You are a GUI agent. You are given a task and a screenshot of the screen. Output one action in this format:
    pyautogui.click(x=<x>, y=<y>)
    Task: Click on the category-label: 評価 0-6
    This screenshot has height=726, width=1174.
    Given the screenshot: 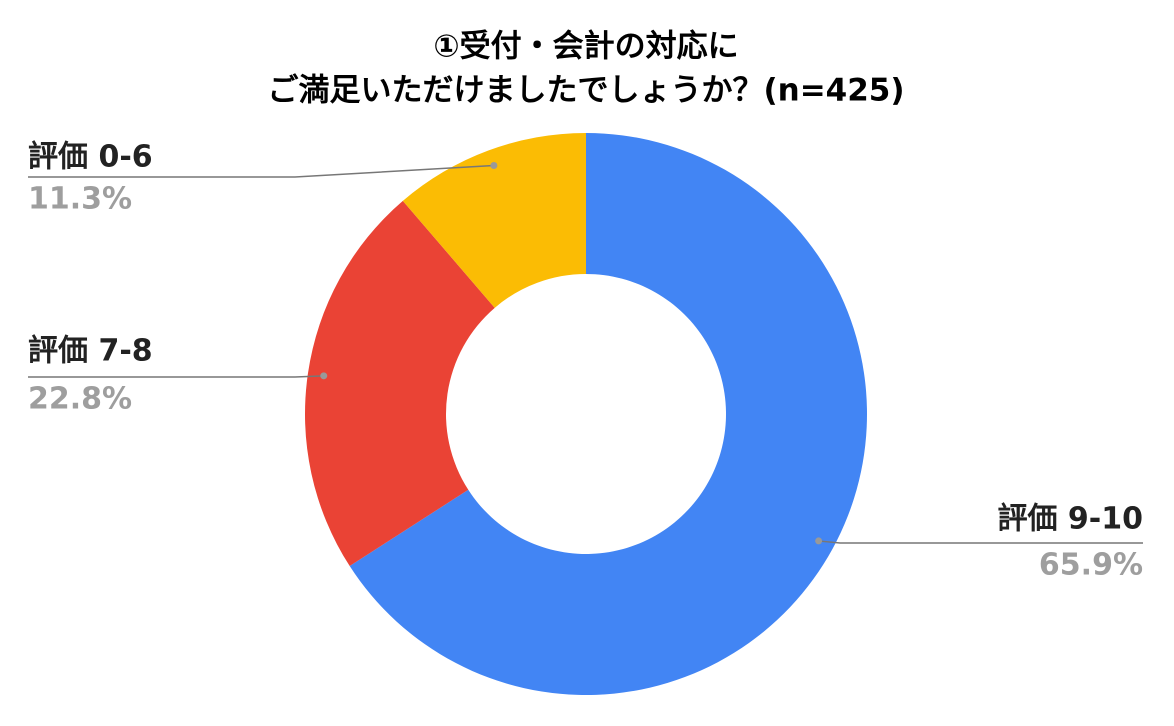 What is the action you would take?
    pyautogui.click(x=90, y=157)
    